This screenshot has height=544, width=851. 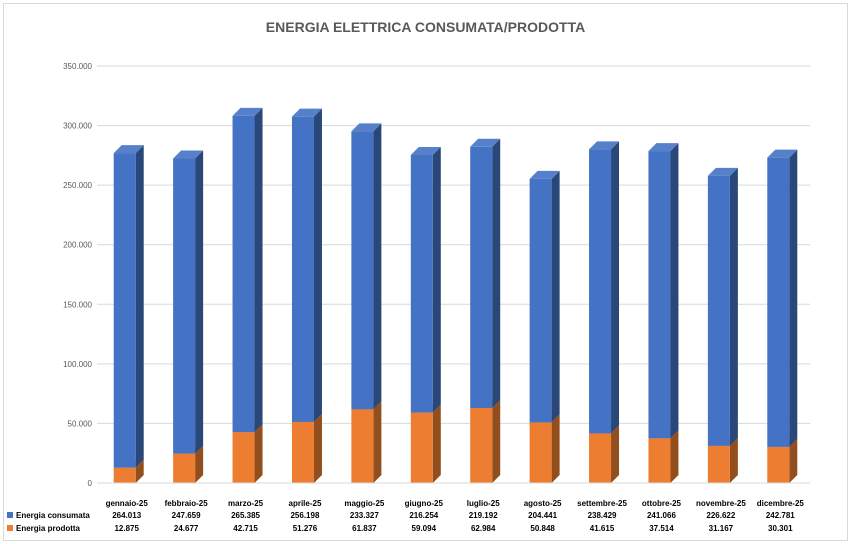 I want to click on data-label-energia-consumata: 247.659, so click(x=186, y=515).